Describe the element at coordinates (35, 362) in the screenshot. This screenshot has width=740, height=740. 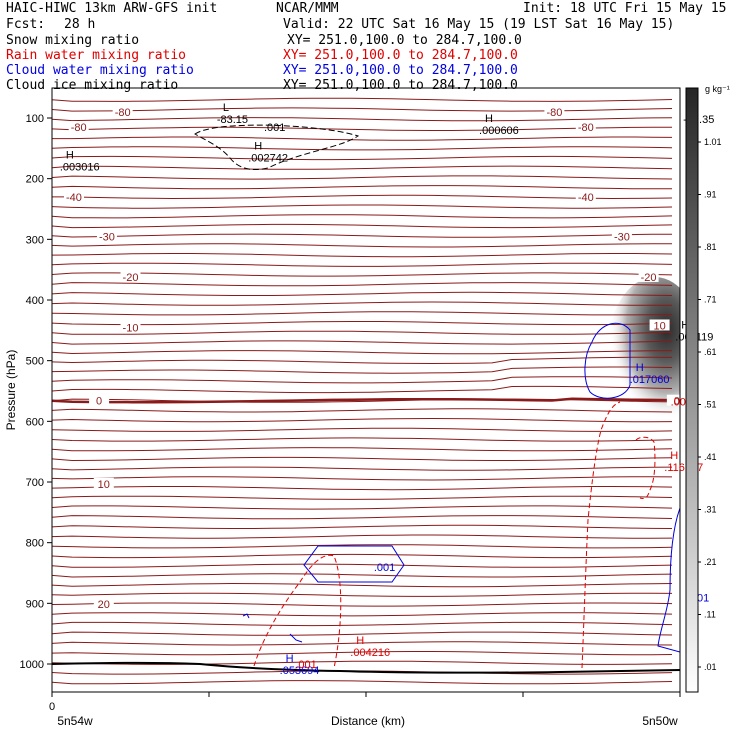
I see `y-tick-label: 500` at that location.